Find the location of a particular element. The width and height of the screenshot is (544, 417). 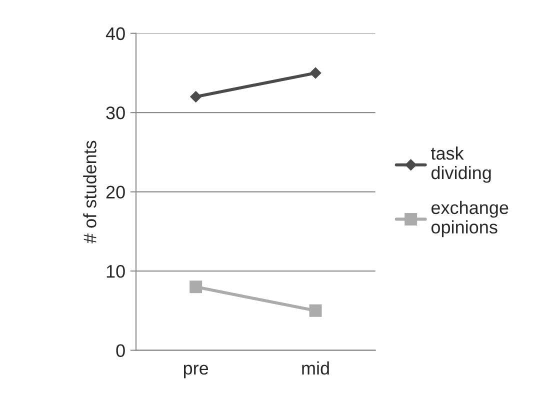

y-tick-label: 10 is located at coordinates (115, 271).